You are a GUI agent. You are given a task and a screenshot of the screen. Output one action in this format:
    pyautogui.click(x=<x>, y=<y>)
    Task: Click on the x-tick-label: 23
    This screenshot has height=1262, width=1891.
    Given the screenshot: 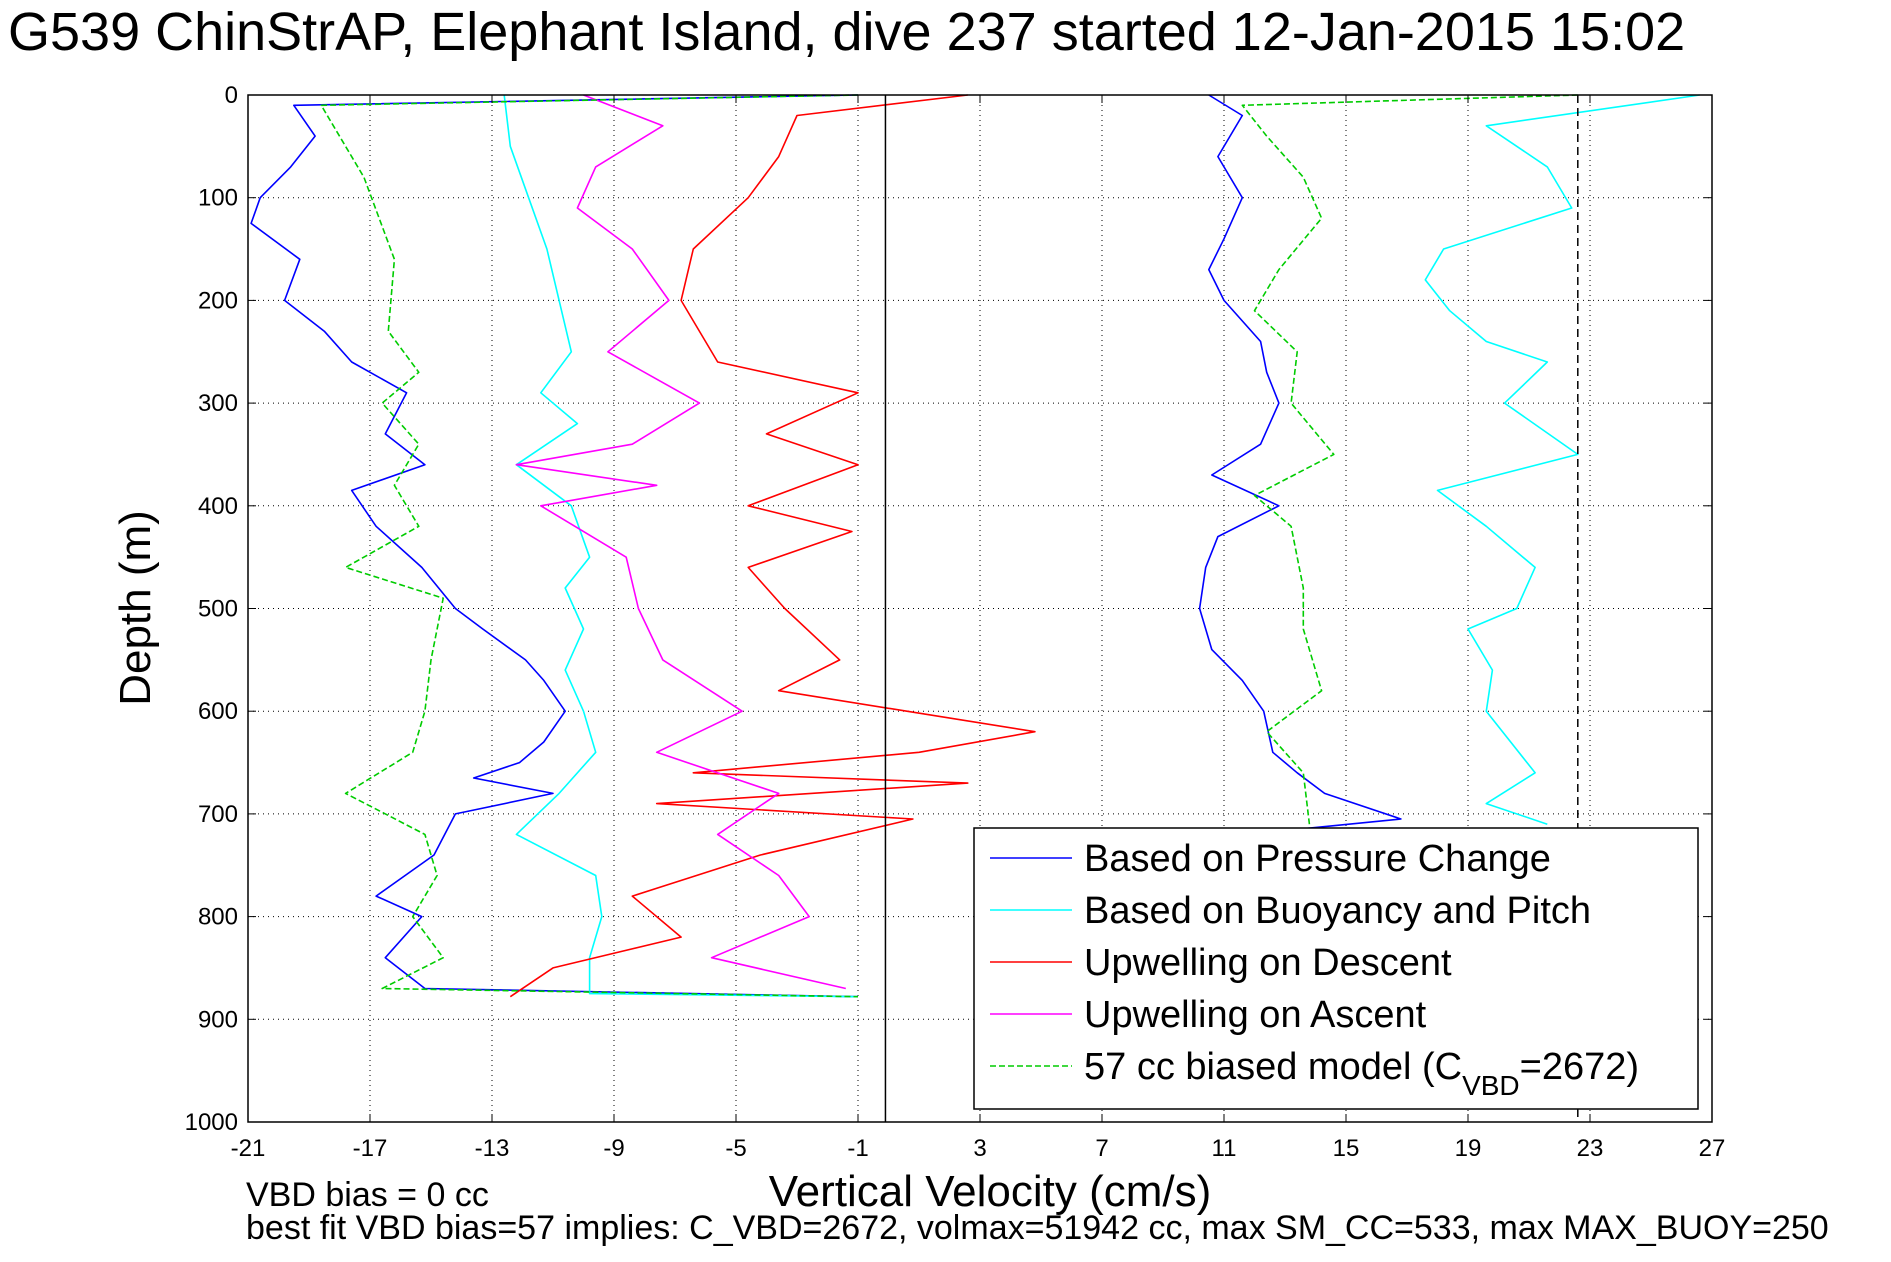 What is the action you would take?
    pyautogui.click(x=1590, y=1148)
    